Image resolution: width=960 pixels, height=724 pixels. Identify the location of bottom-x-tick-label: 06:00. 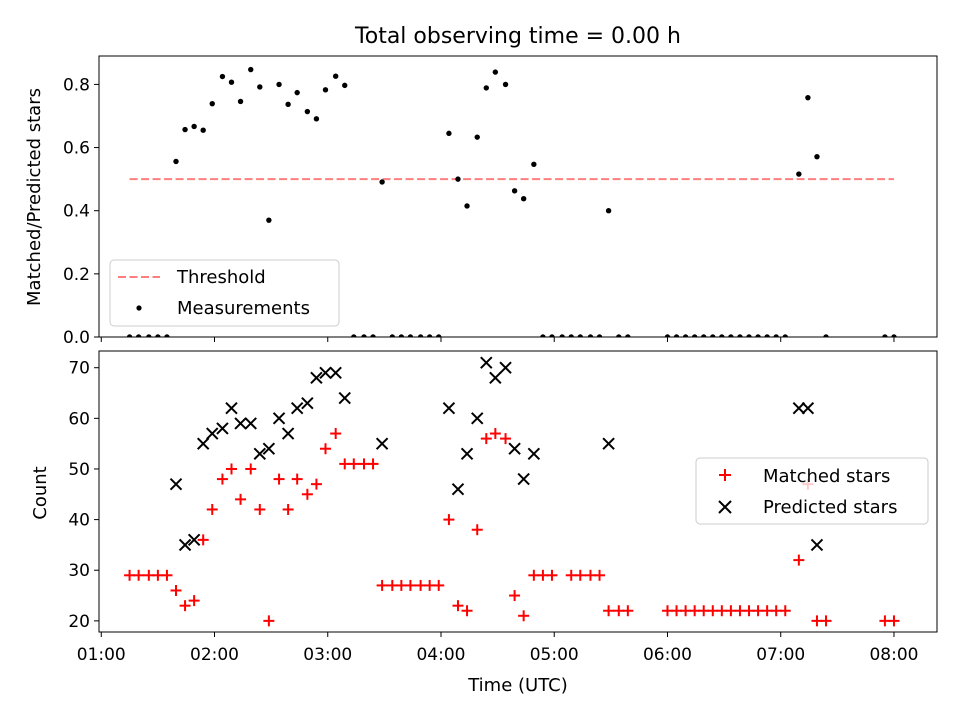
(667, 655).